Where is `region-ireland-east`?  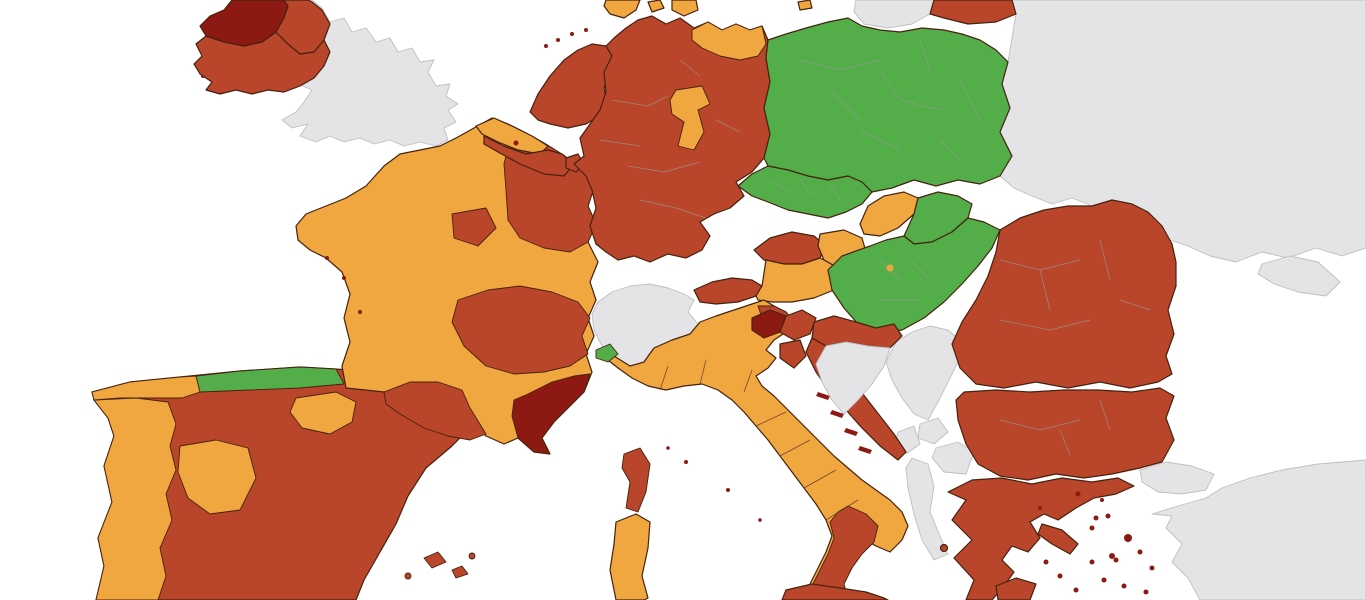
region-ireland-east is located at coordinates (303, 27).